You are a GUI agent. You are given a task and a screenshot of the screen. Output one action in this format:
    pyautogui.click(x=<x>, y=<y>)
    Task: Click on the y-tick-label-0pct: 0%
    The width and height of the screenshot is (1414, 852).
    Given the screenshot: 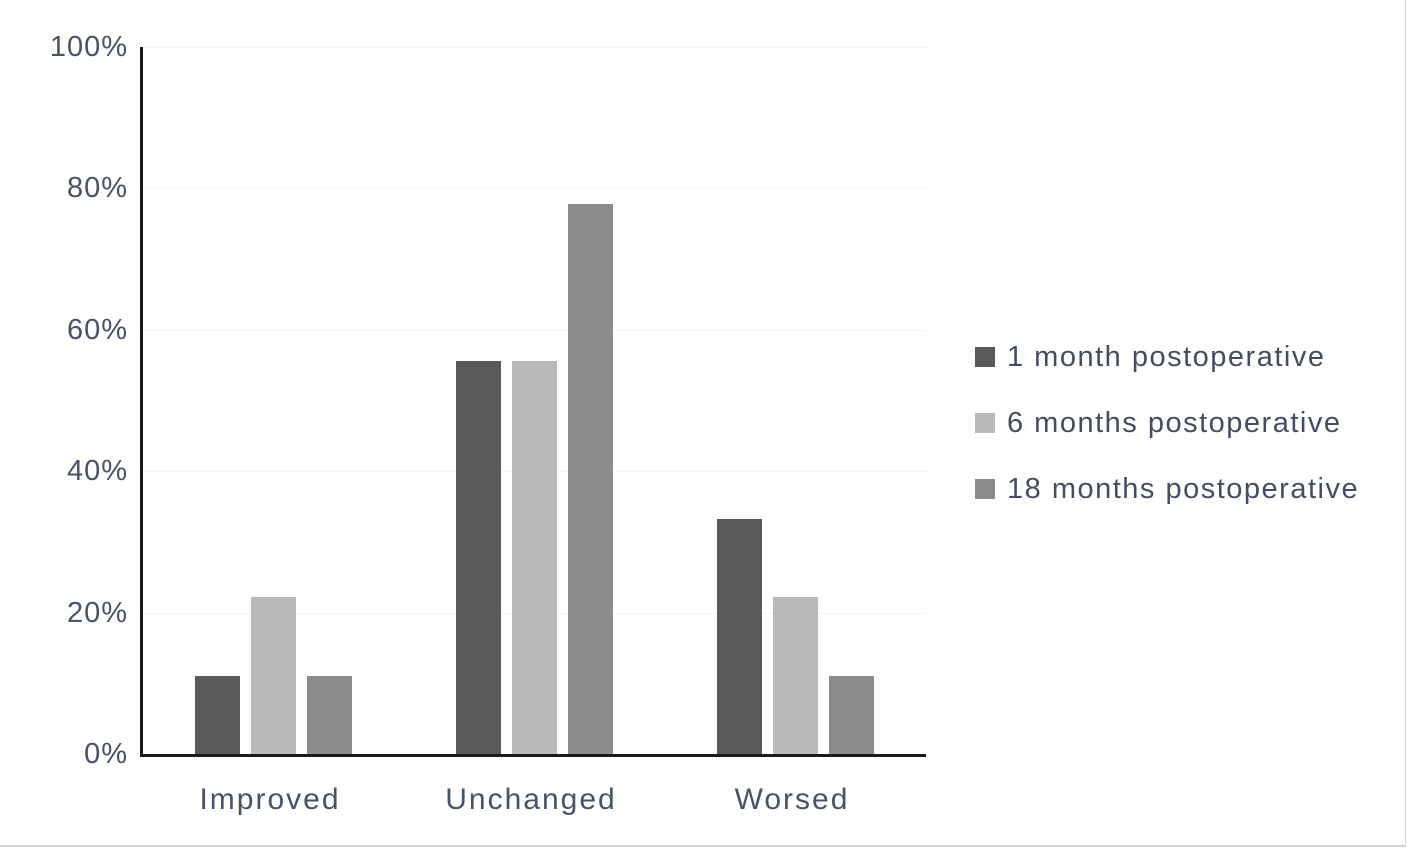 What is the action you would take?
    pyautogui.click(x=106, y=754)
    